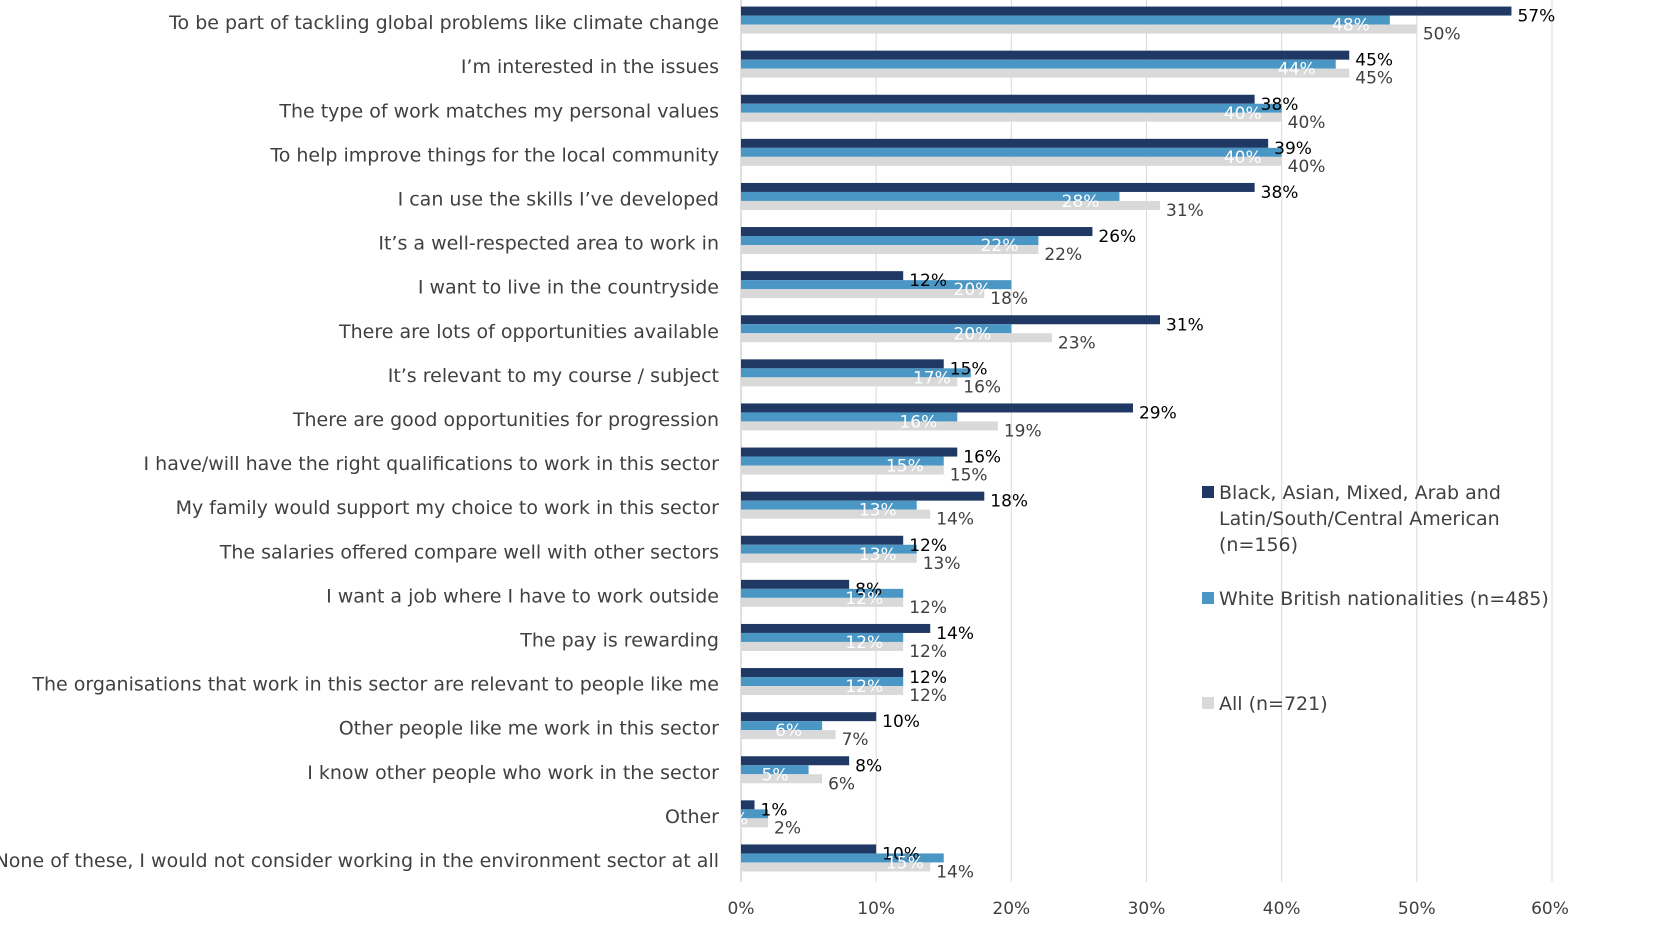  Describe the element at coordinates (775, 775) in the screenshot. I see `data-label: 5%` at that location.